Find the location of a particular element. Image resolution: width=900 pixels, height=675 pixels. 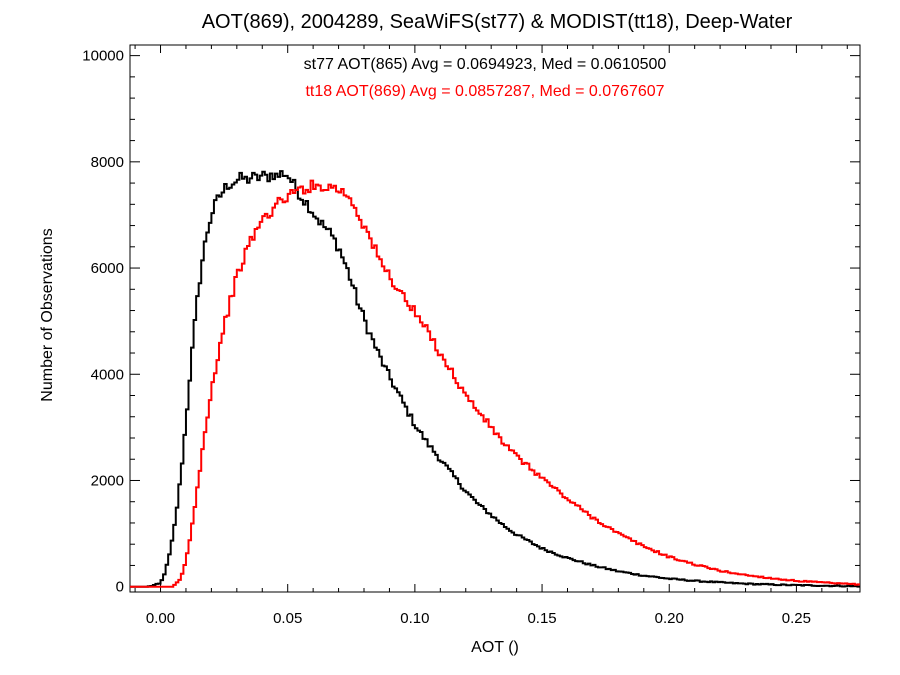

x-tick-label: 0.20 is located at coordinates (669, 618).